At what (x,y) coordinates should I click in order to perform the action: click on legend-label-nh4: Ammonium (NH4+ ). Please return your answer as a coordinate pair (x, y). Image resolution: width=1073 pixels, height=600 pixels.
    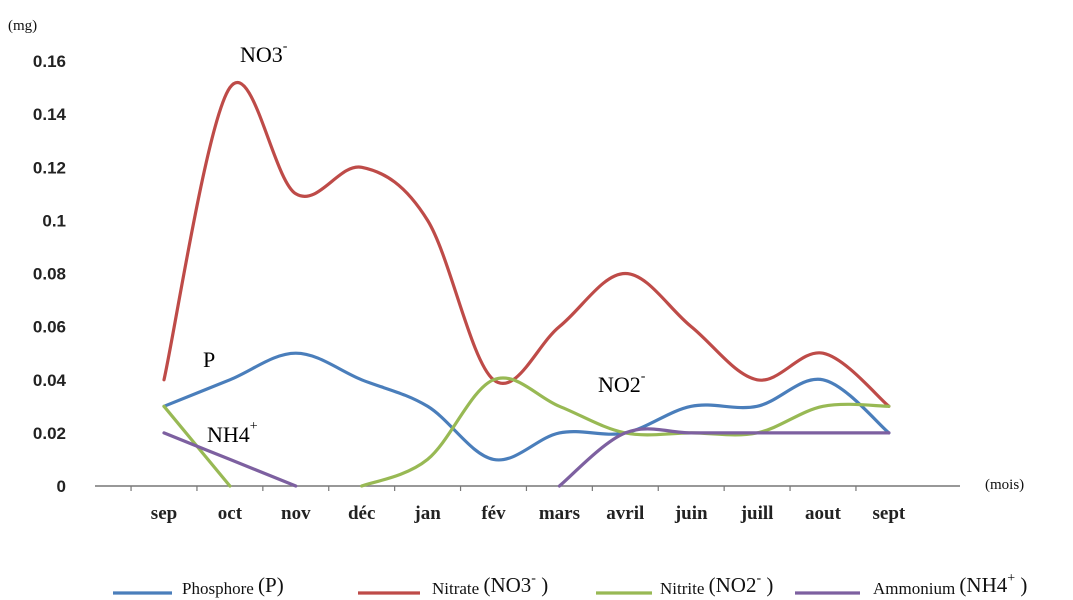
    Looking at the image, I should click on (950, 584).